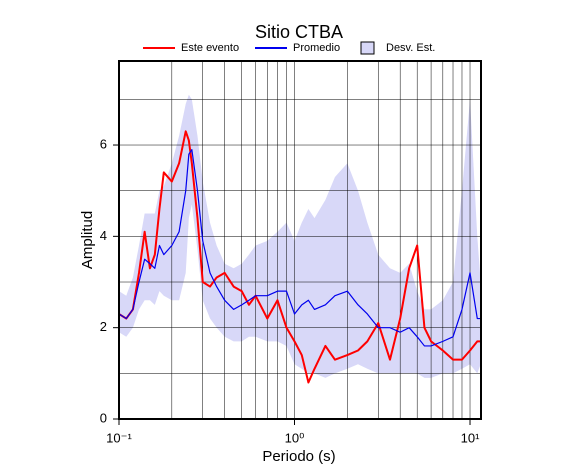 Image resolution: width=586 pixels, height=475 pixels. I want to click on y-tick-label: 6, so click(103, 143).